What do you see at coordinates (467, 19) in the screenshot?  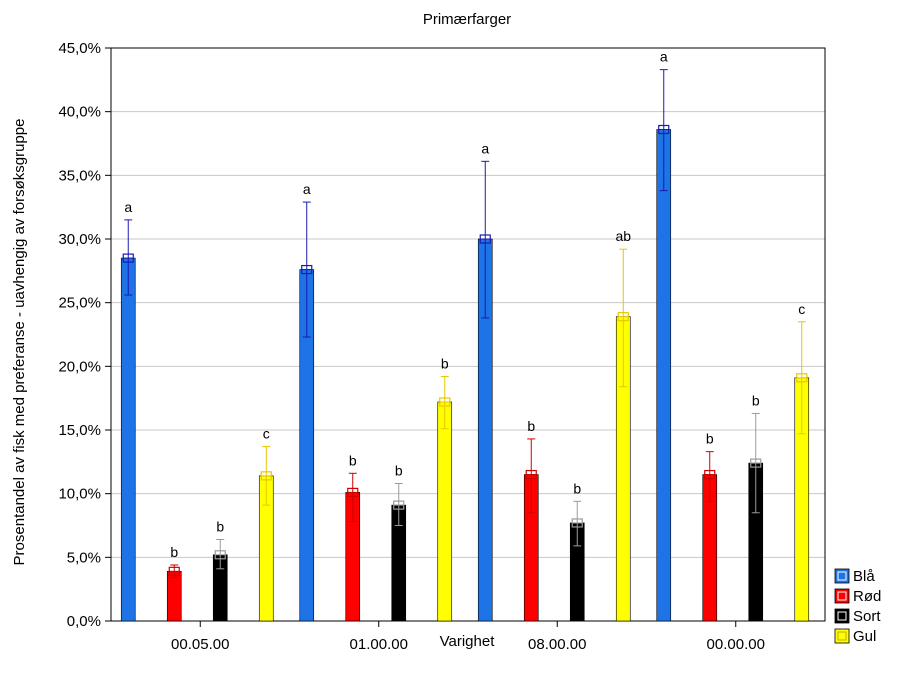 I see `chart-title: Primærfarger` at bounding box center [467, 19].